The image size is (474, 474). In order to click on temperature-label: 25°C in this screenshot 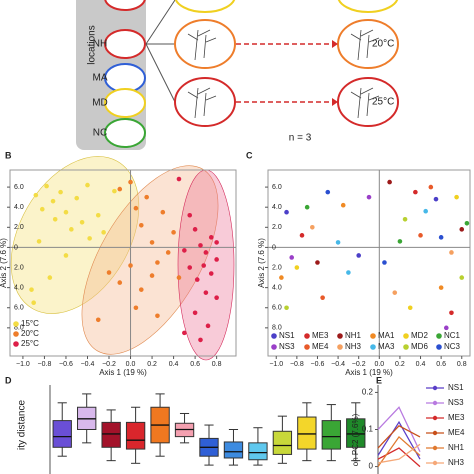, I will do `click(383, 102)`.